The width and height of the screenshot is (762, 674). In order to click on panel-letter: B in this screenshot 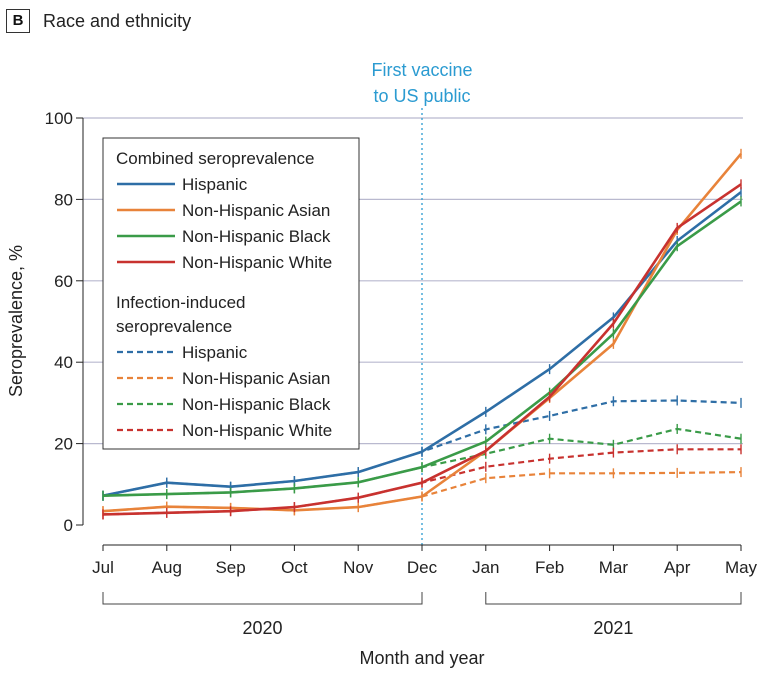, I will do `click(18, 21)`.